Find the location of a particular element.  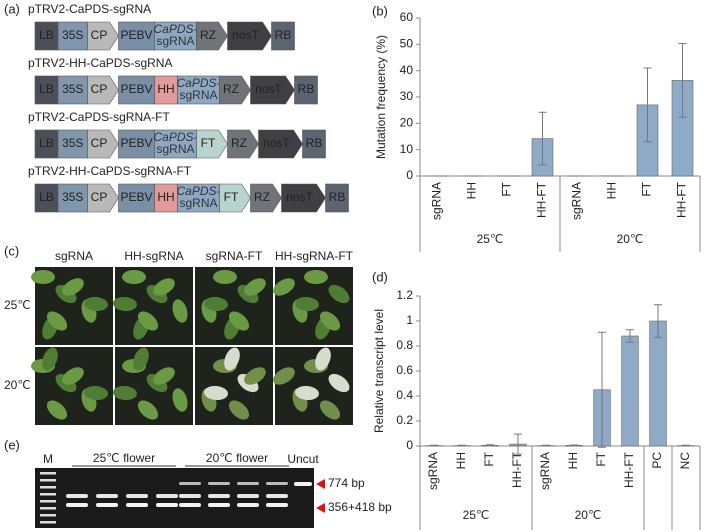

photo-column-label: sgRNA-FT is located at coordinates (234, 256).